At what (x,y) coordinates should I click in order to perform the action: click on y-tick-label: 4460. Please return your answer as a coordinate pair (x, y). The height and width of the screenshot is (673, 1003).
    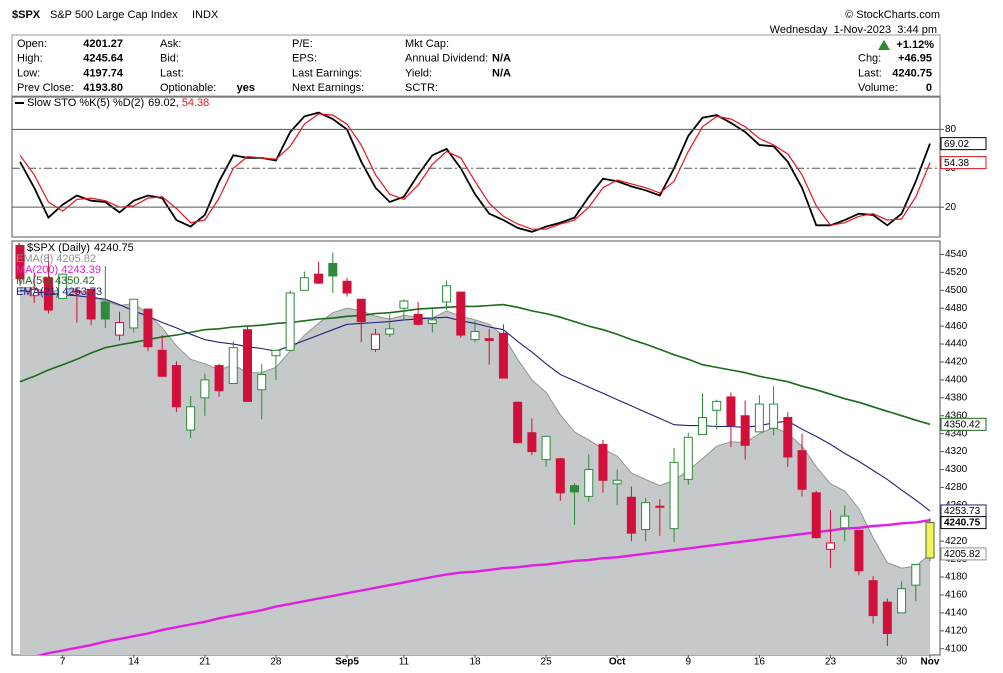
    Looking at the image, I should click on (956, 326).